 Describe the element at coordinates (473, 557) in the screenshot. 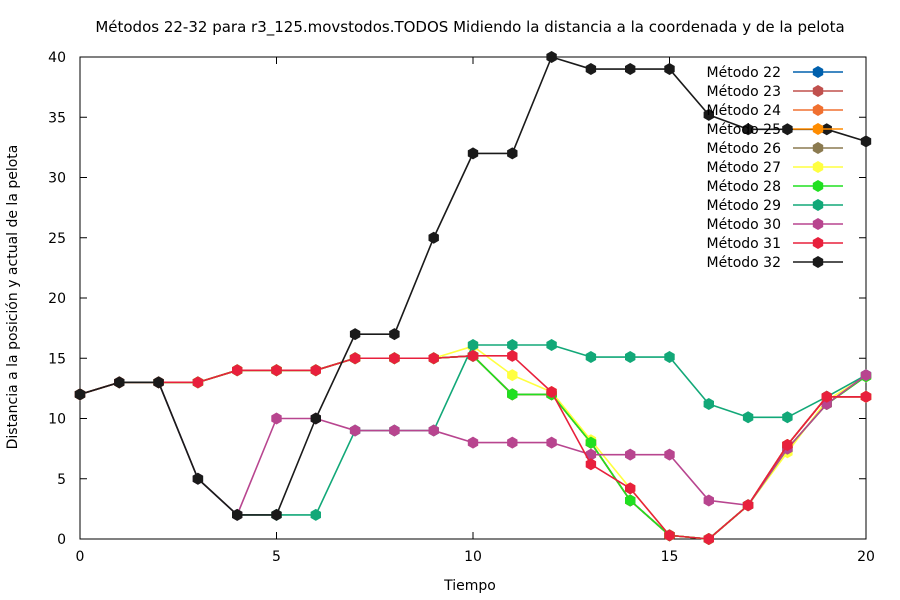

I see `x-tick-label: 10` at that location.